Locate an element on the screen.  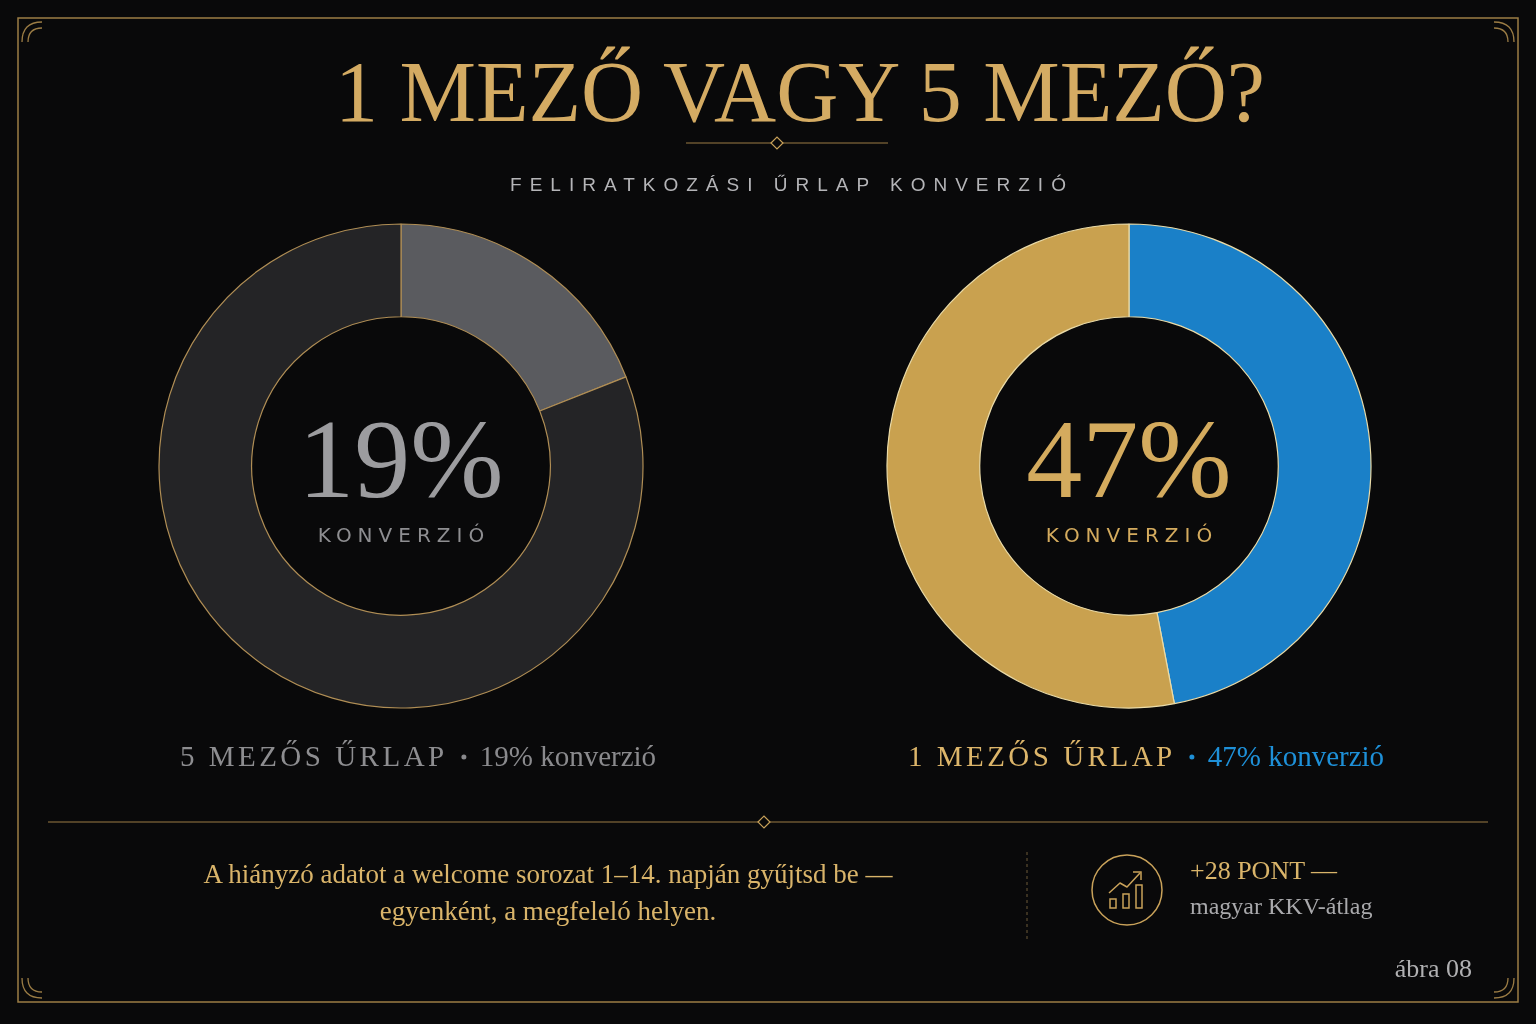
text: 19% is located at coordinates (401, 459).